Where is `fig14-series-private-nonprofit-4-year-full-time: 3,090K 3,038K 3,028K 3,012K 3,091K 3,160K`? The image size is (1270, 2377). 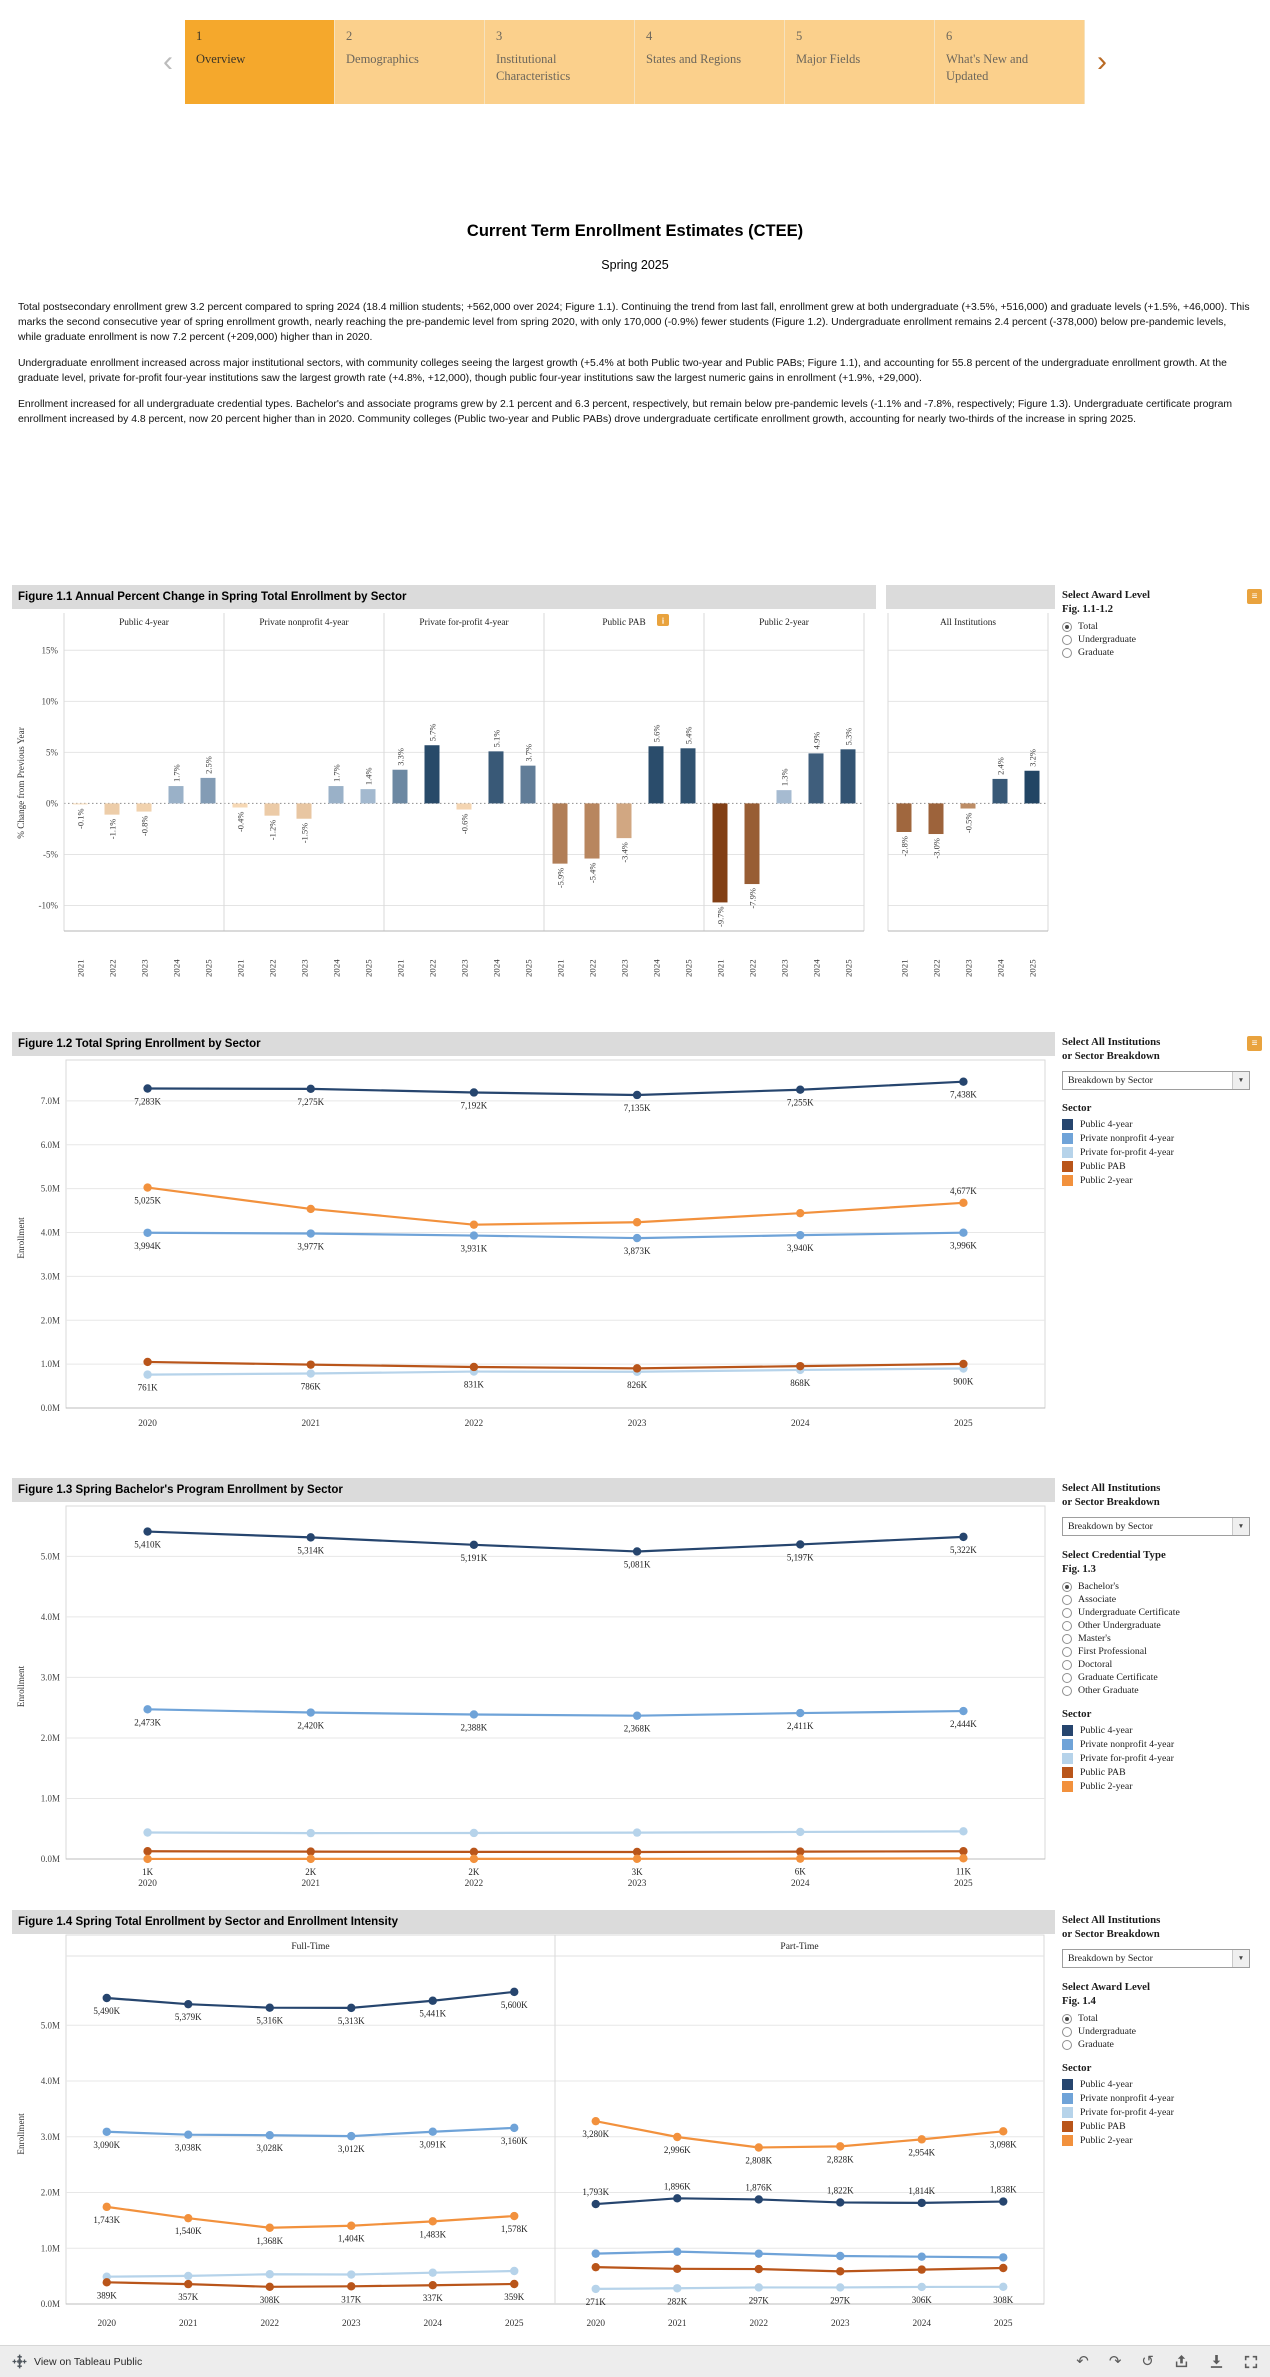
fig14-series-private-nonprofit-4-year-full-time: 3,090K 3,038K 3,028K 3,012K 3,091K 3,160K is located at coordinates (310, 2138).